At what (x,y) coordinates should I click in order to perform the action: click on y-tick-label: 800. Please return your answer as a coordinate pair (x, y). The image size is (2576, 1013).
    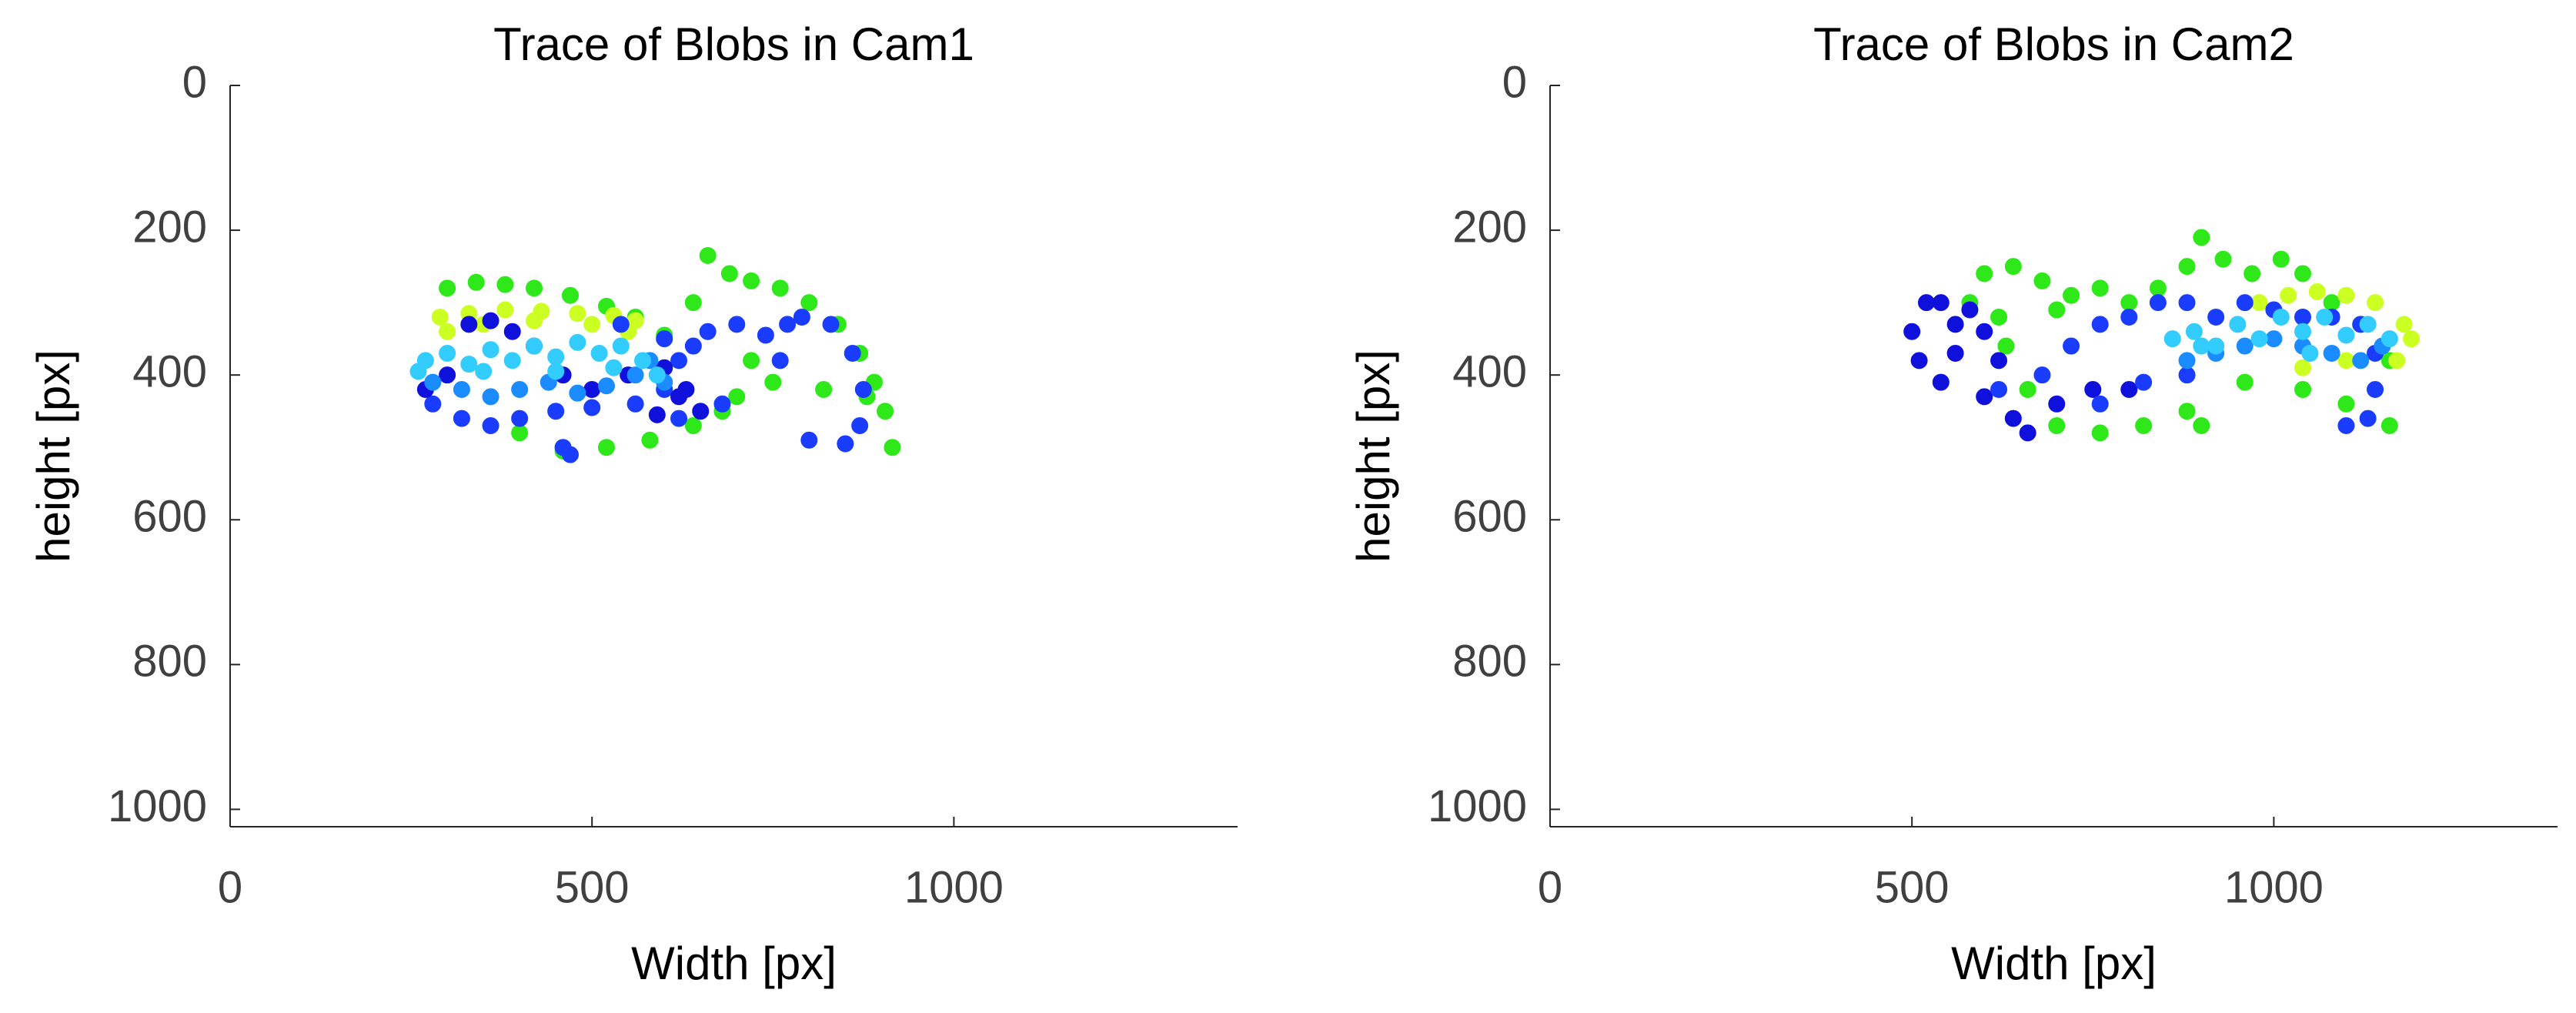
    Looking at the image, I should click on (1489, 662).